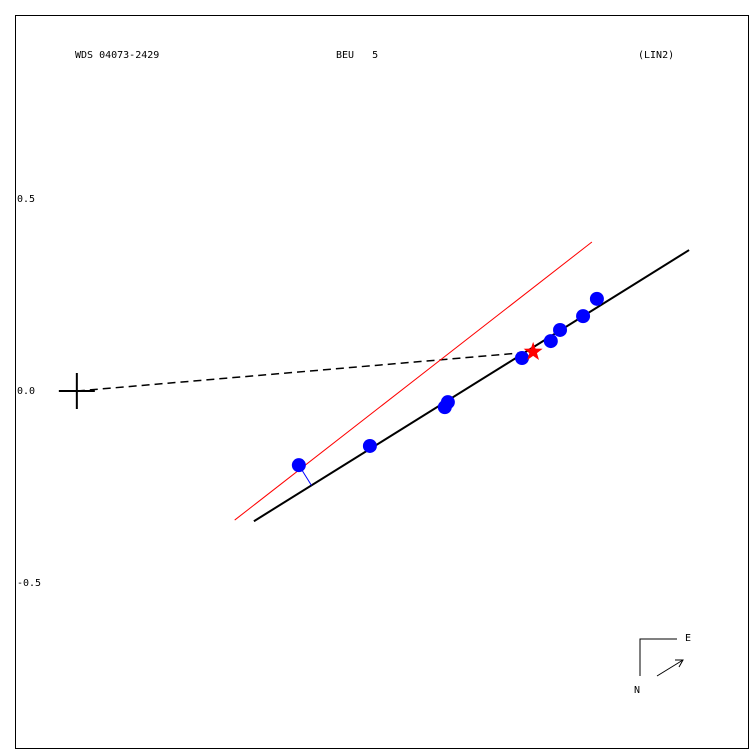 This screenshot has height=750, width=750. Describe the element at coordinates (117, 55) in the screenshot. I see `header-left: WDS 04073-2429` at that location.